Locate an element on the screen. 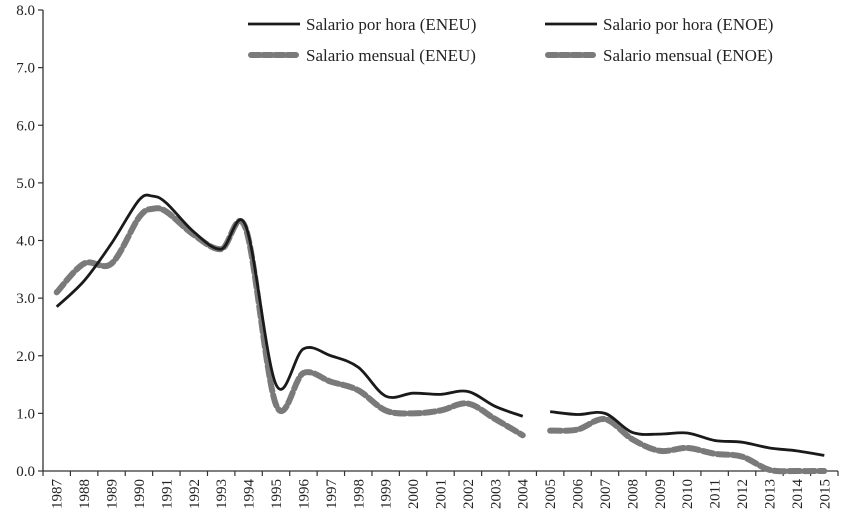 The image size is (845, 532). y-tick-label: 4.0 is located at coordinates (25, 242).